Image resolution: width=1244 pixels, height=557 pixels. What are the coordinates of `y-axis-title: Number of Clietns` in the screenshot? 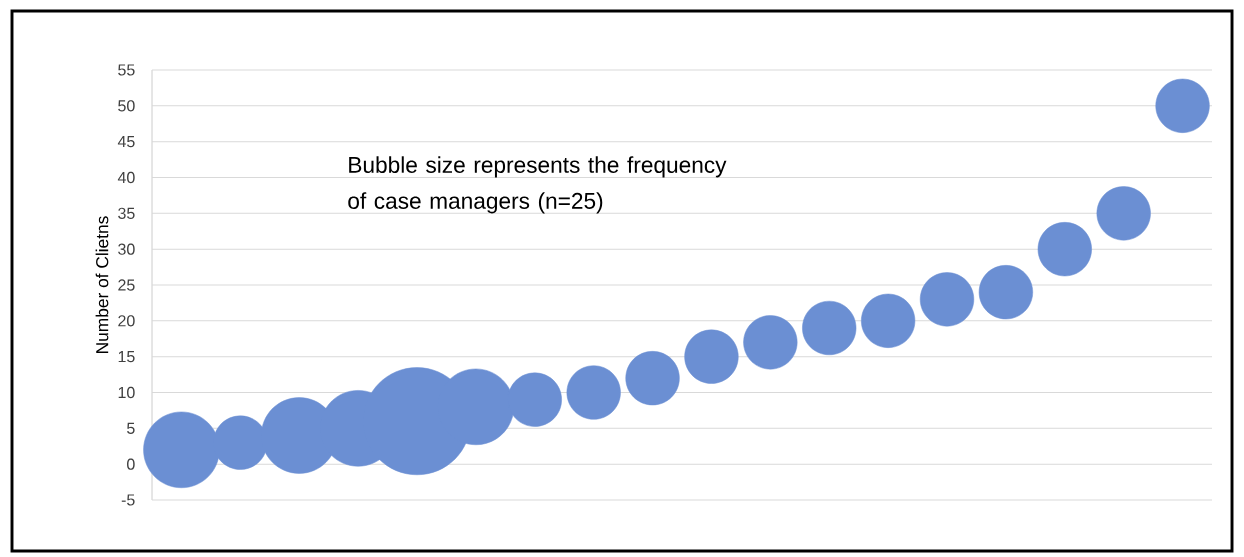 It's located at (102, 284).